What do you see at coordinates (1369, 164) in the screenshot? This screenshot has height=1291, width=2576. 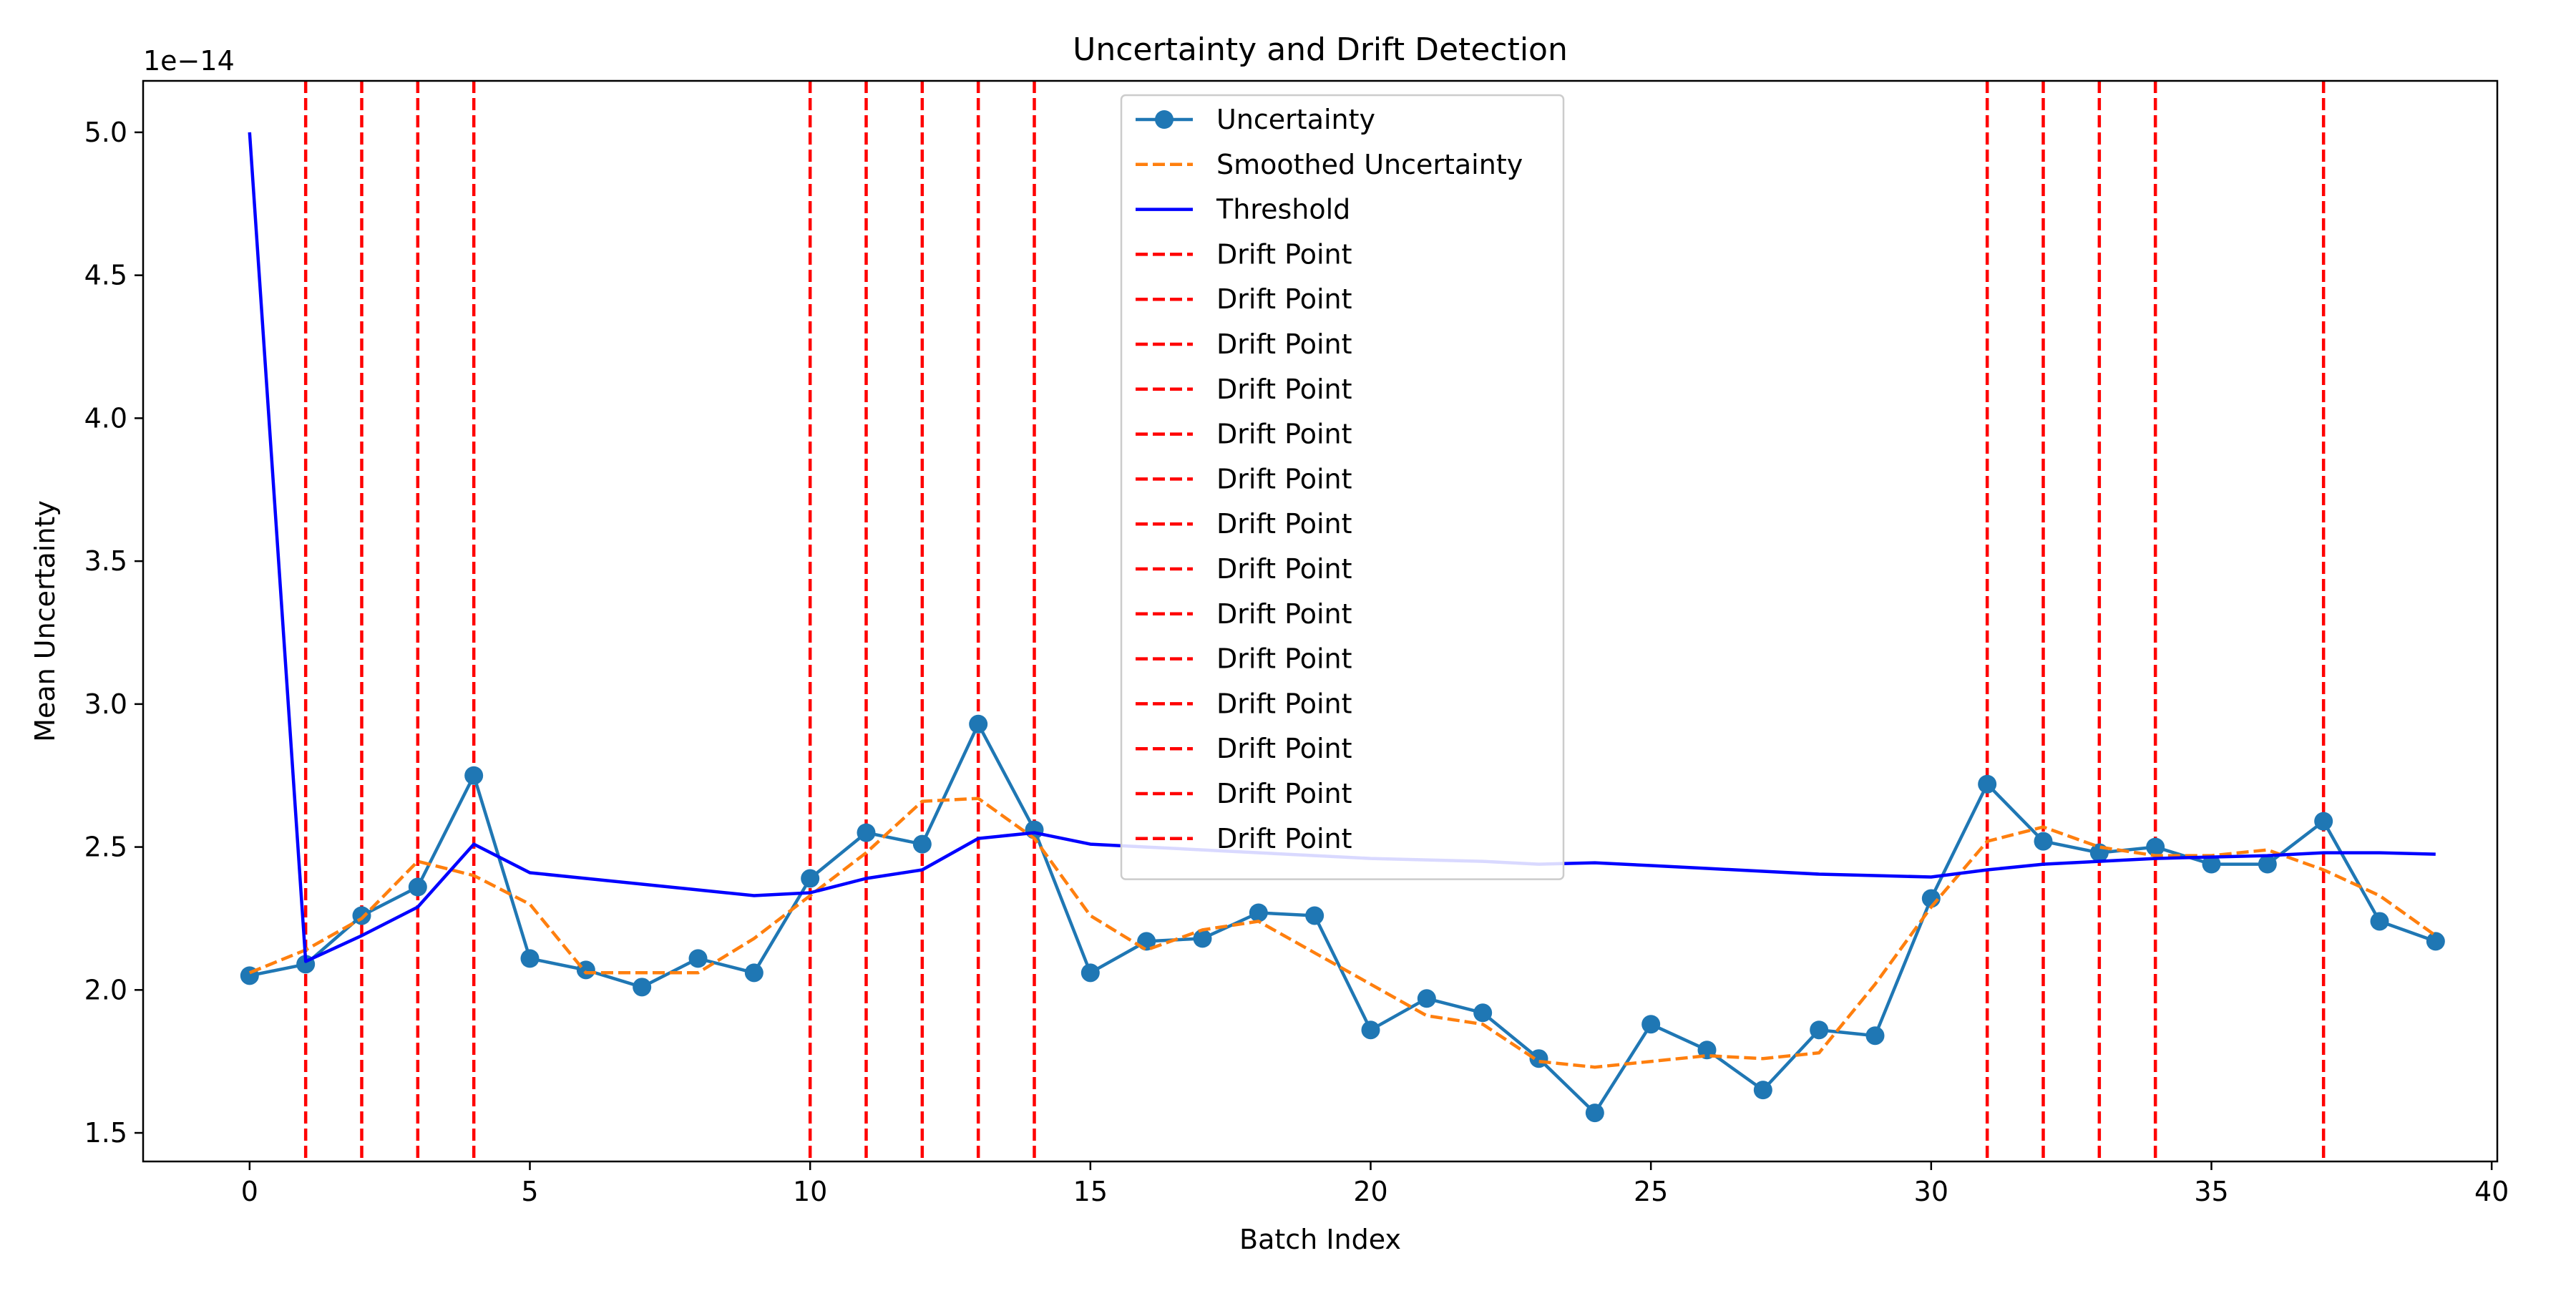 I see `legend-label: Smoothed Uncertainty` at bounding box center [1369, 164].